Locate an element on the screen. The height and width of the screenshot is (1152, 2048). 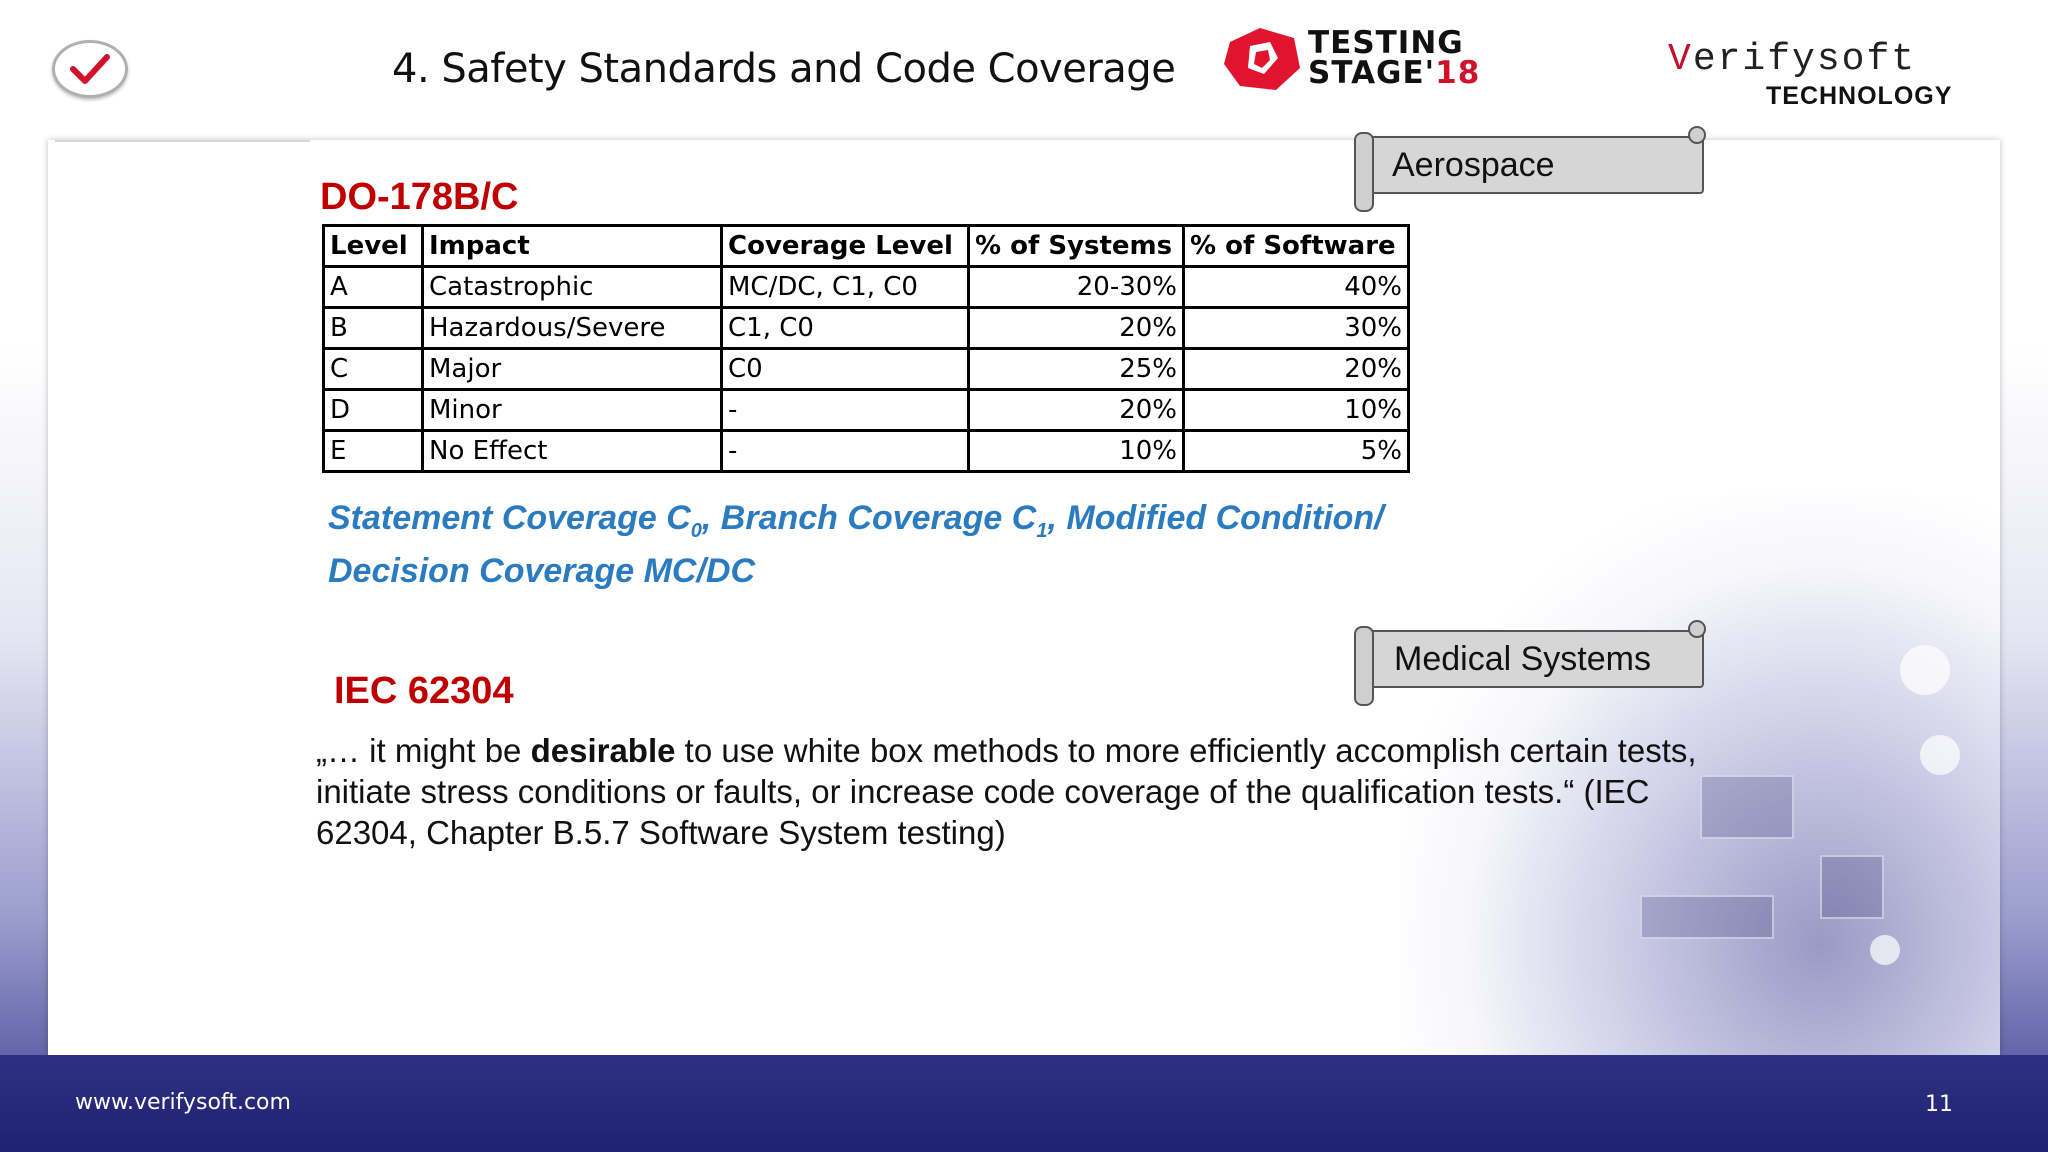
cell-coverage: MC/DC, C1, C0 is located at coordinates (845, 287).